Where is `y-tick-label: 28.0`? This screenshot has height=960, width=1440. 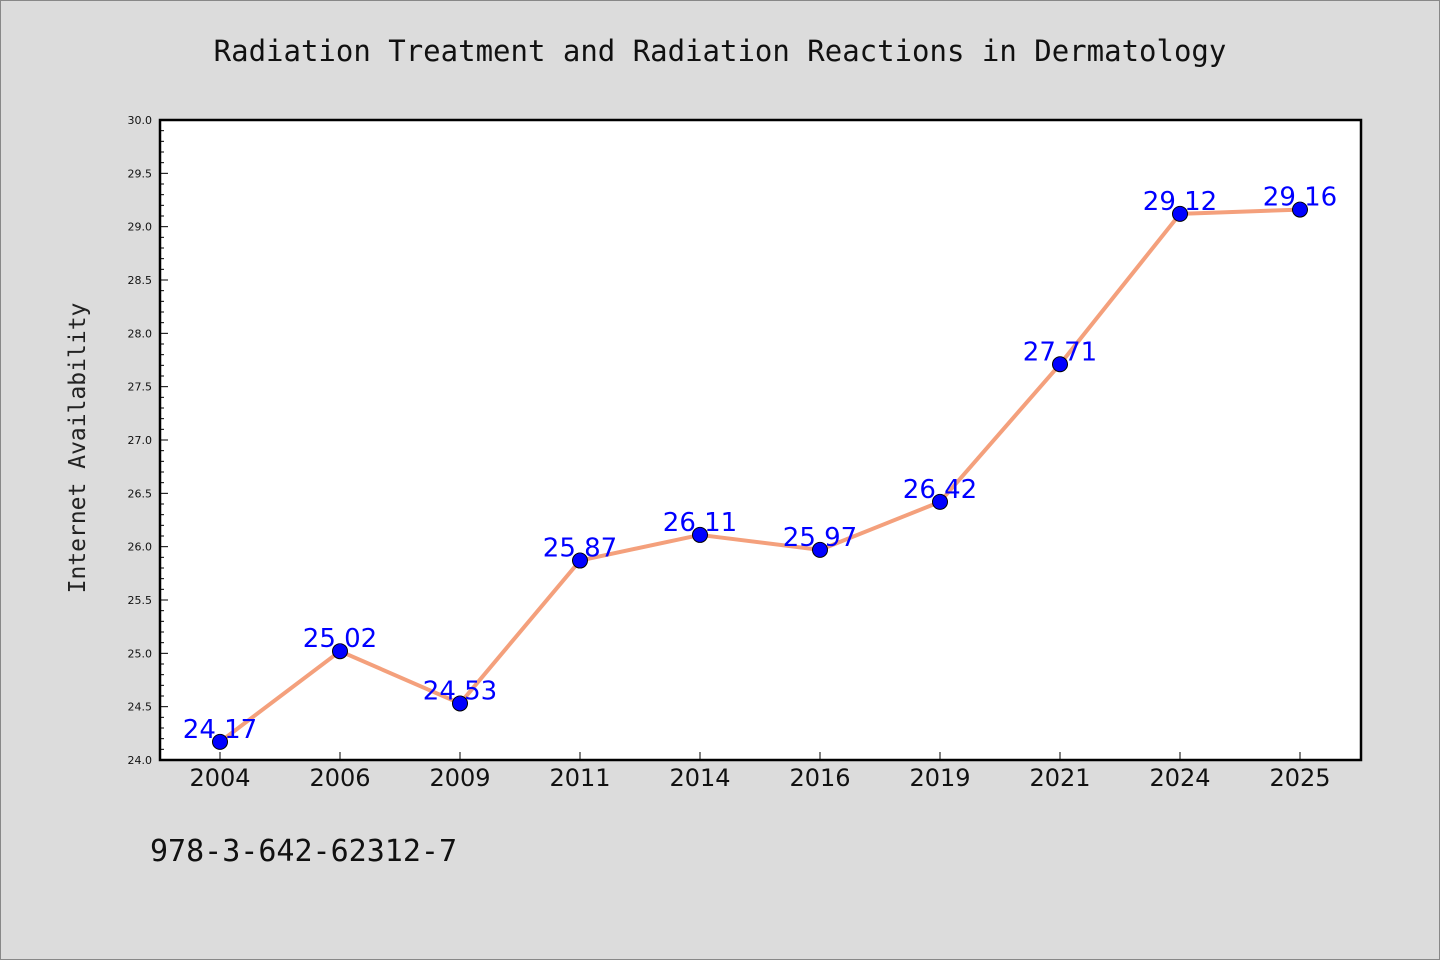
y-tick-label: 28.0 is located at coordinates (140, 333).